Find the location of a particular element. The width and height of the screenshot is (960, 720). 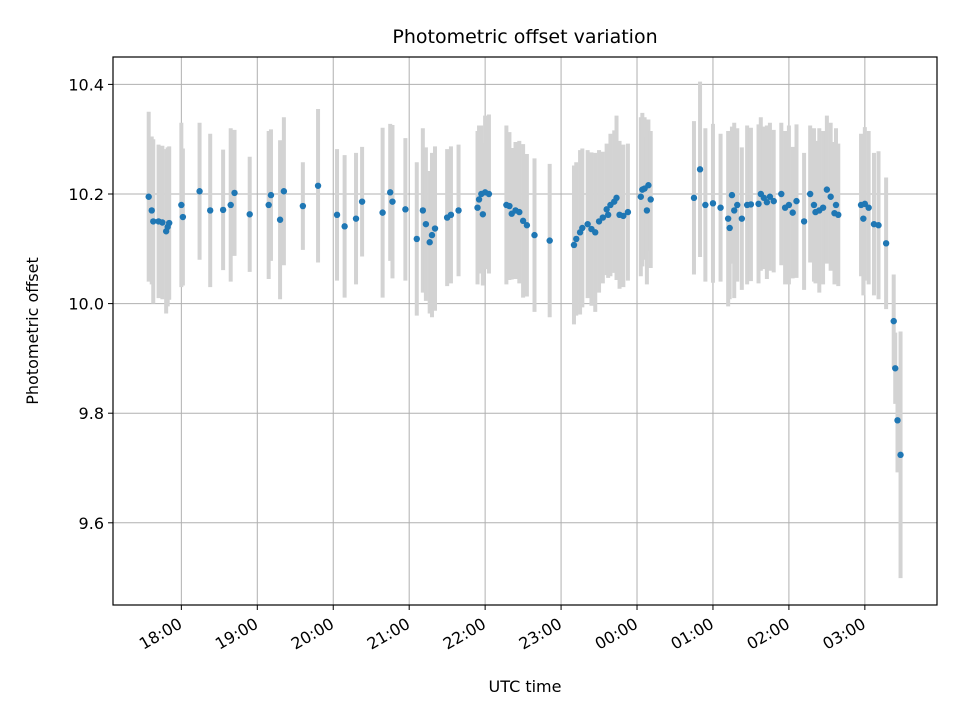

x-axis-label: UTC time is located at coordinates (525, 686).